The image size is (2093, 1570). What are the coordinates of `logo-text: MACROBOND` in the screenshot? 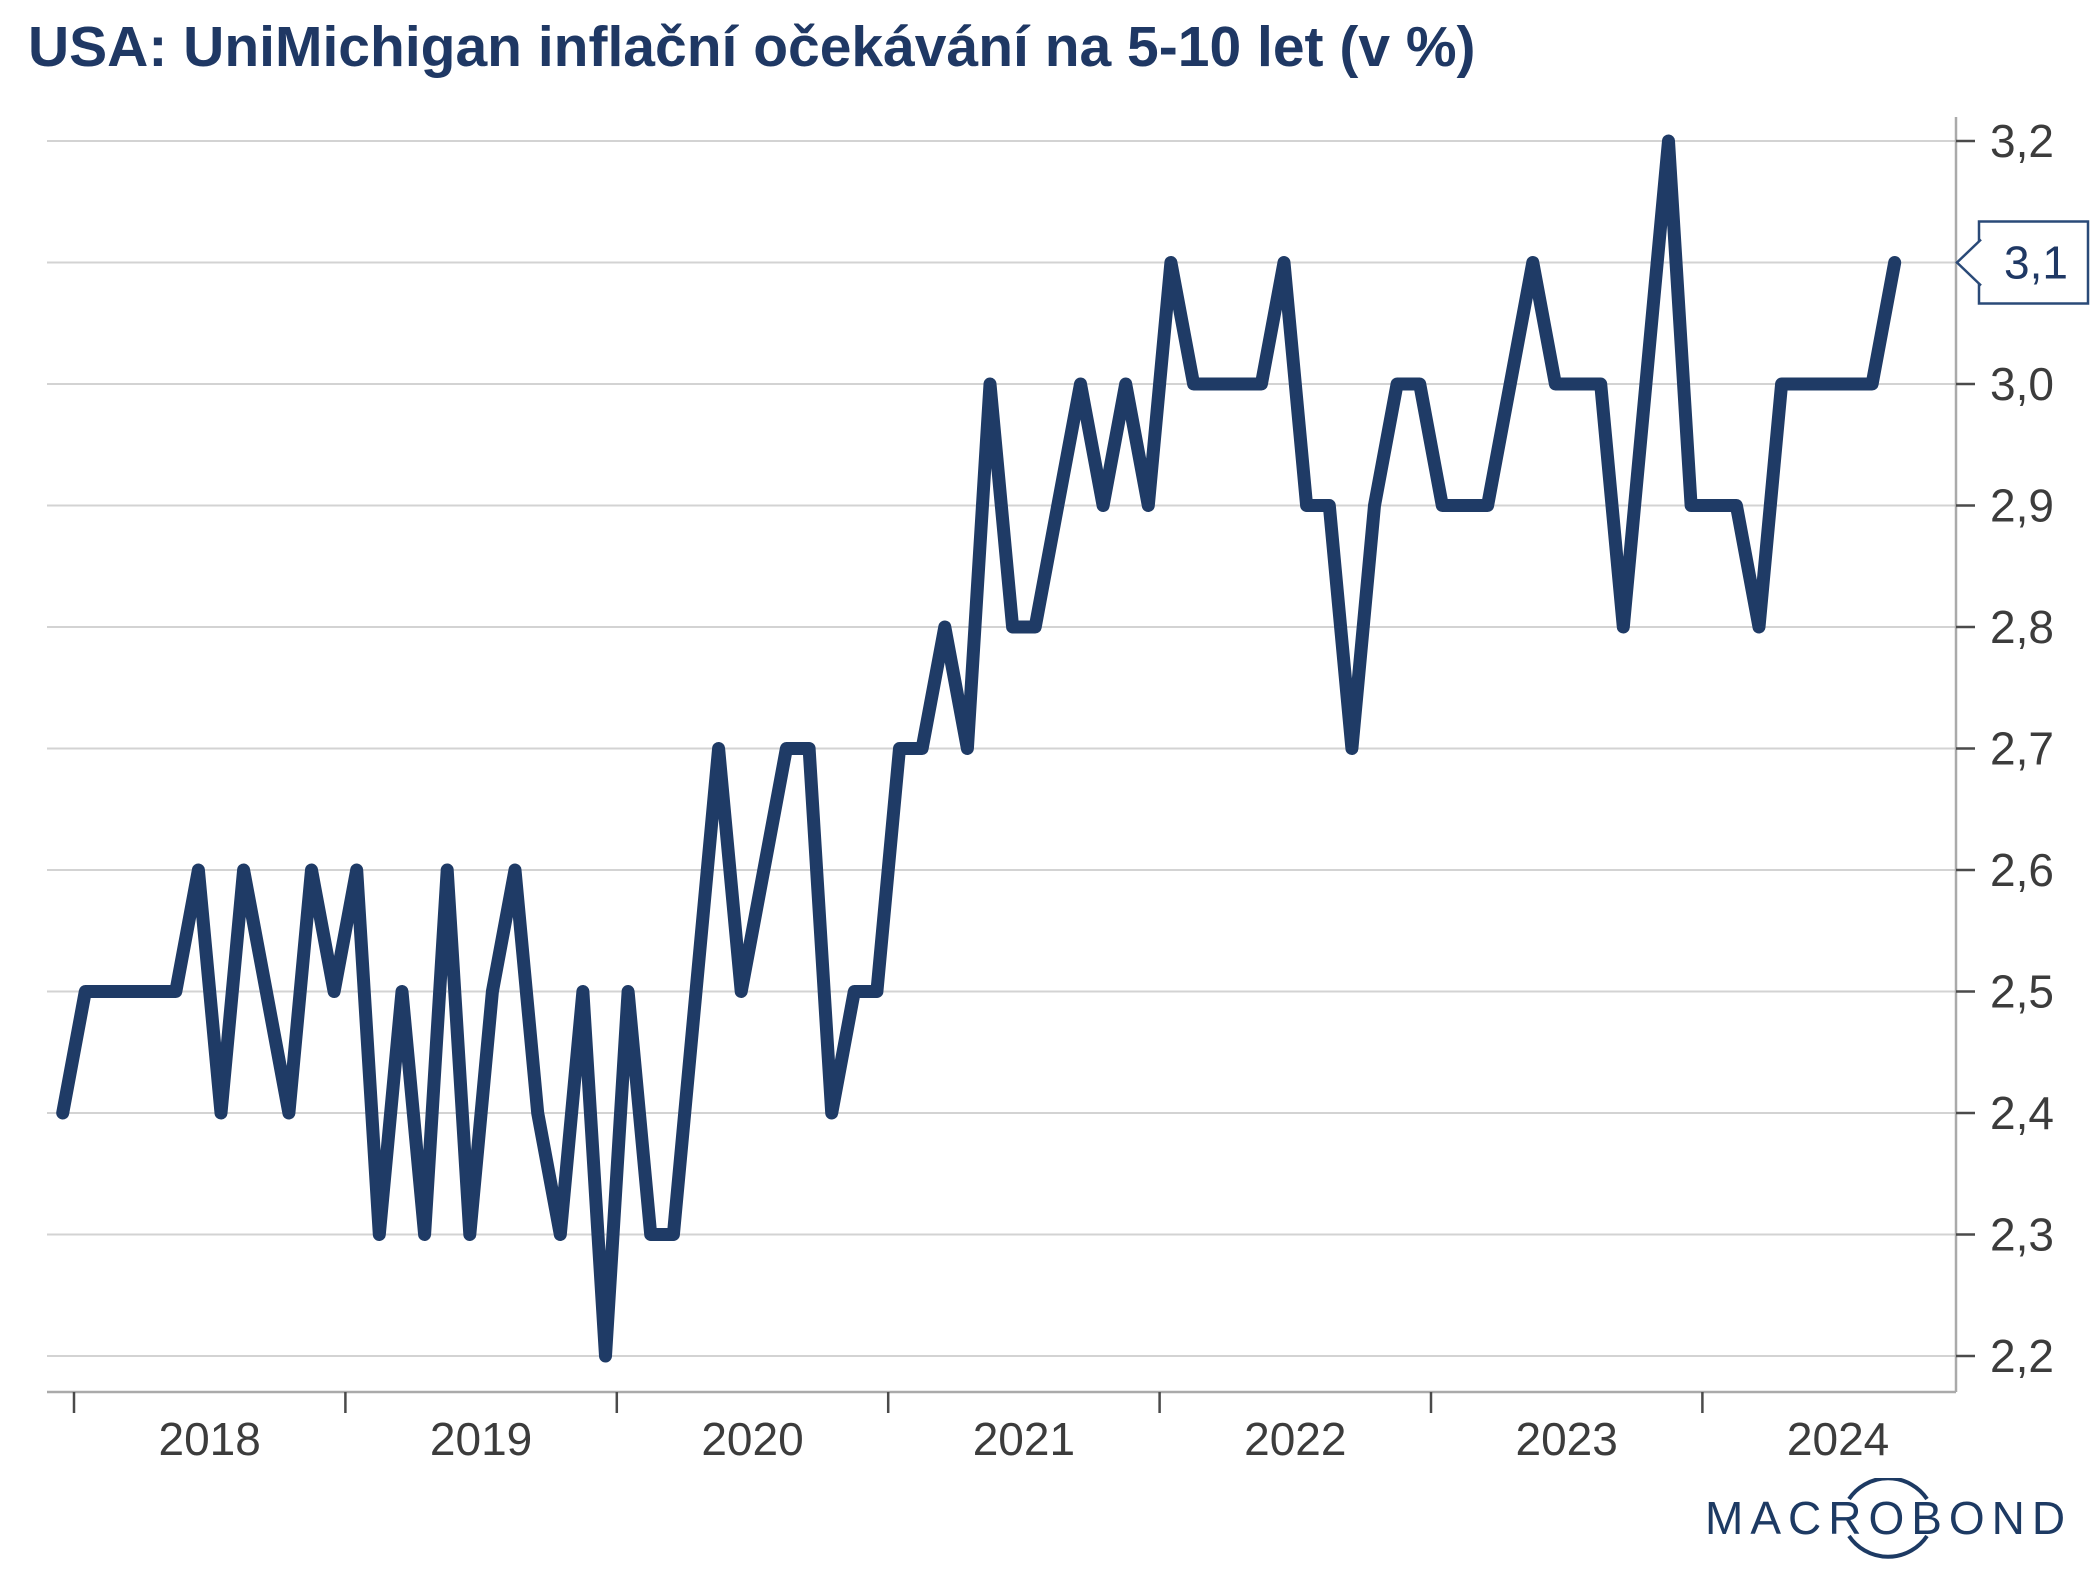 It's located at (1887, 1518).